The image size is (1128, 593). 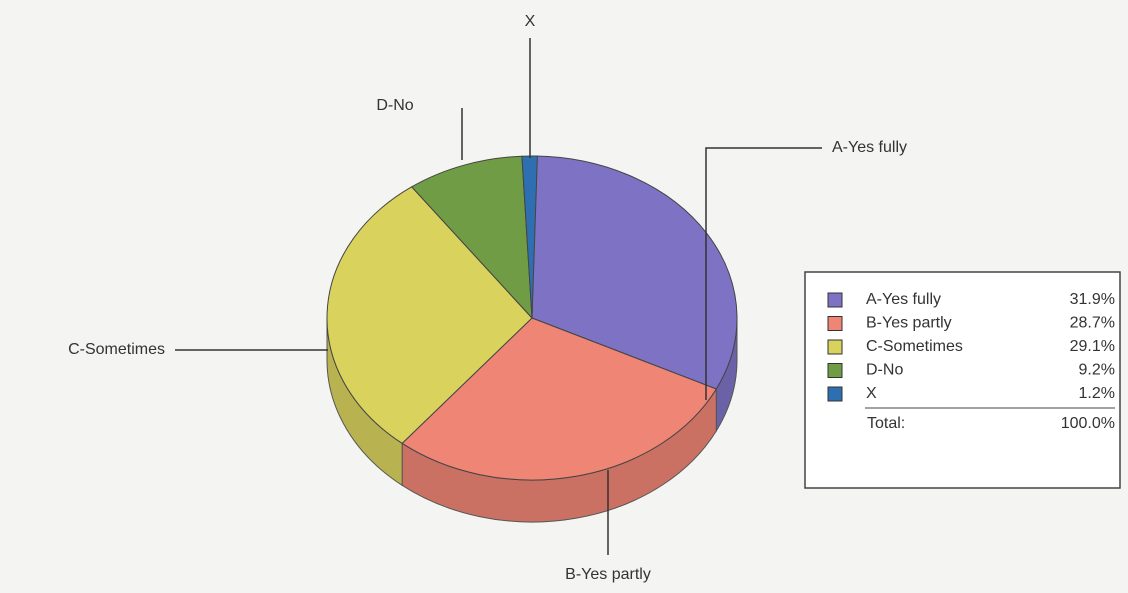 I want to click on legend-label: D-No, so click(x=884, y=370).